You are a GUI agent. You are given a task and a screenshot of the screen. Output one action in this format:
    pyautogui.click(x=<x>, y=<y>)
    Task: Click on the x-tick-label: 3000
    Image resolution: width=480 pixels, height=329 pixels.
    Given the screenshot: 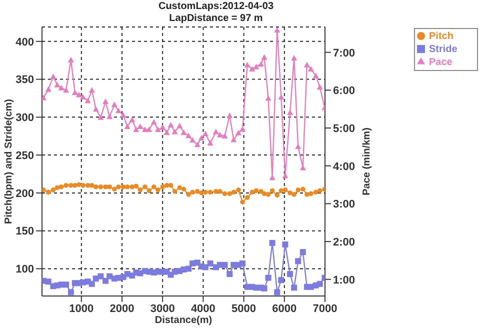 What is the action you would take?
    pyautogui.click(x=162, y=308)
    